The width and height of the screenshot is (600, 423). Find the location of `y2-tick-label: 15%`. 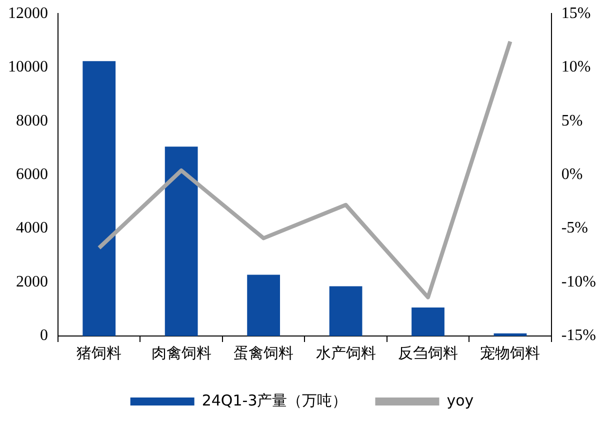

y2-tick-label: 15% is located at coordinates (576, 13).